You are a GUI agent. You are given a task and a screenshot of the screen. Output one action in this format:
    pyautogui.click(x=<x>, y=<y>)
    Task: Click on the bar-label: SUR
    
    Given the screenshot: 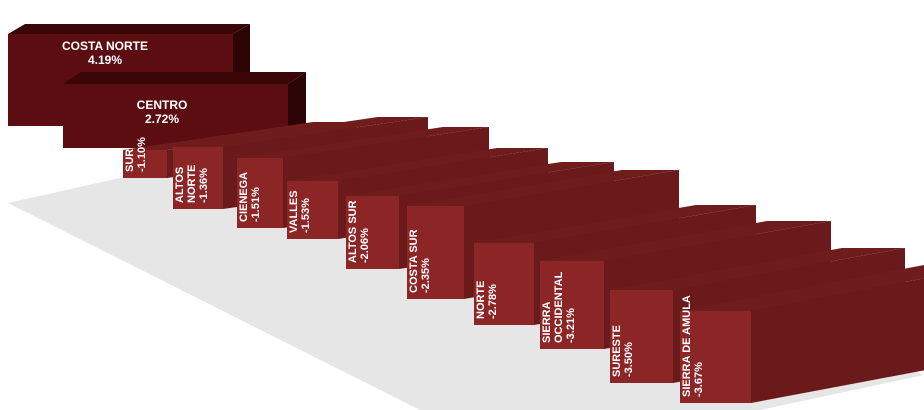 What is the action you would take?
    pyautogui.click(x=130, y=160)
    